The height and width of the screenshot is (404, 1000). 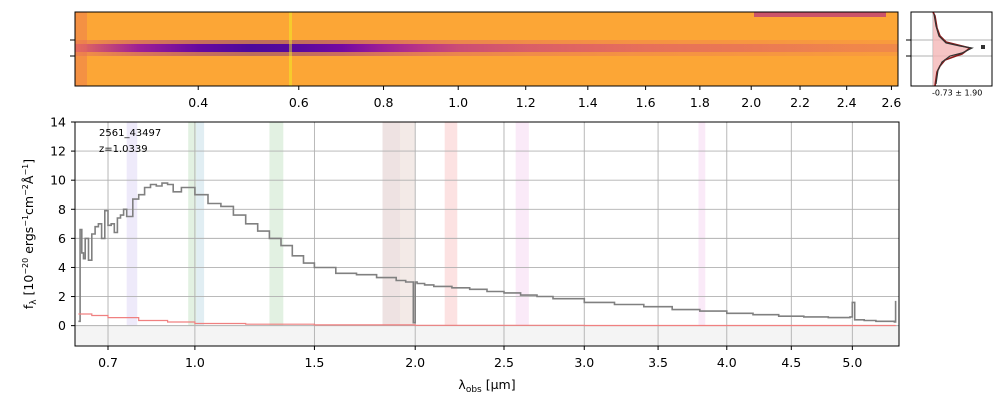 I want to click on x-axis-label: λobs [μm], so click(x=486, y=386).